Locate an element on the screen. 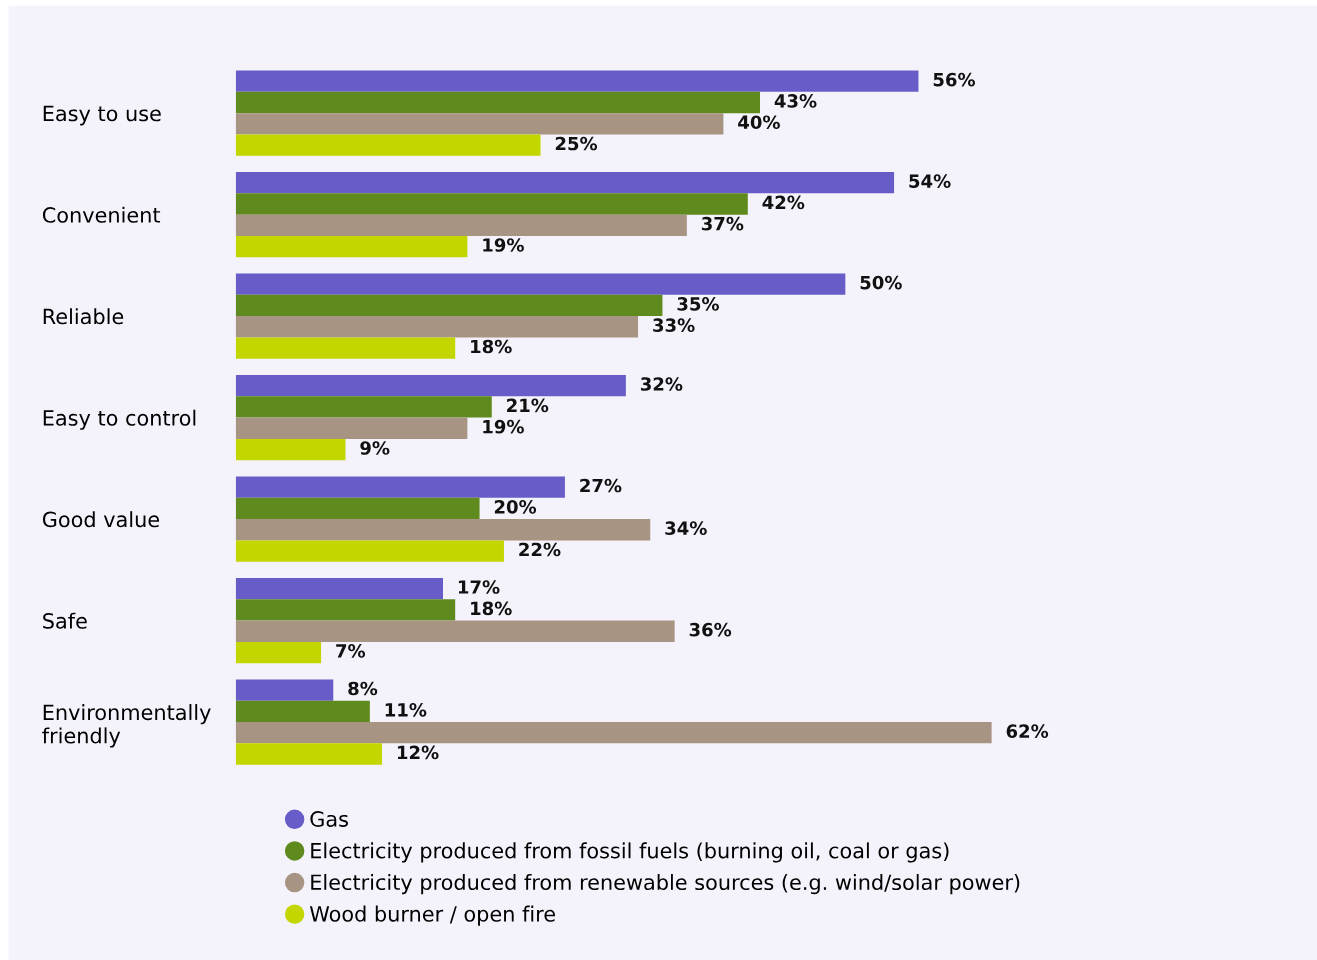 This screenshot has height=960, width=1317. legend-label: Electricity produced from renewable sources (e.g. wind/solar power) is located at coordinates (665, 884).